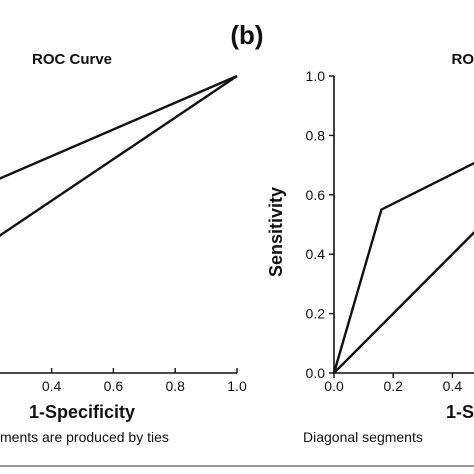 The width and height of the screenshot is (474, 474). I want to click on right-curve-line, so click(403, 267).